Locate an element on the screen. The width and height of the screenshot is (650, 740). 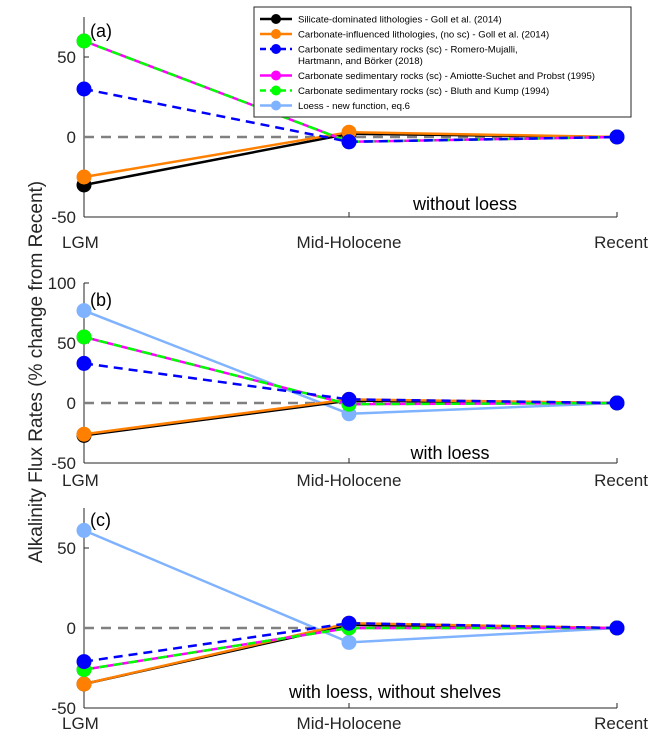
series-line is located at coordinates (350, 91).